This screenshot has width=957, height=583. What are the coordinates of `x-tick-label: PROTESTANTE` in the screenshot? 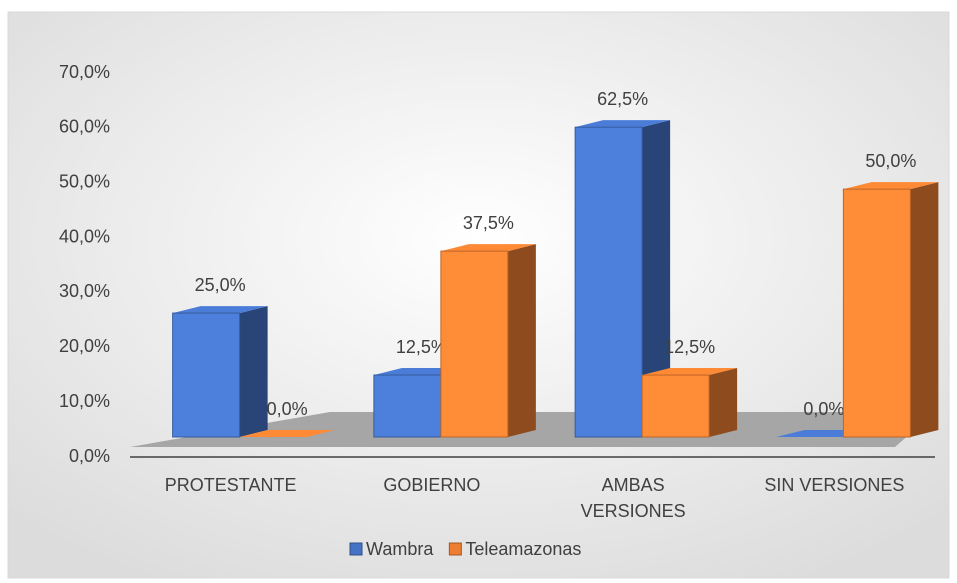 It's located at (230, 485).